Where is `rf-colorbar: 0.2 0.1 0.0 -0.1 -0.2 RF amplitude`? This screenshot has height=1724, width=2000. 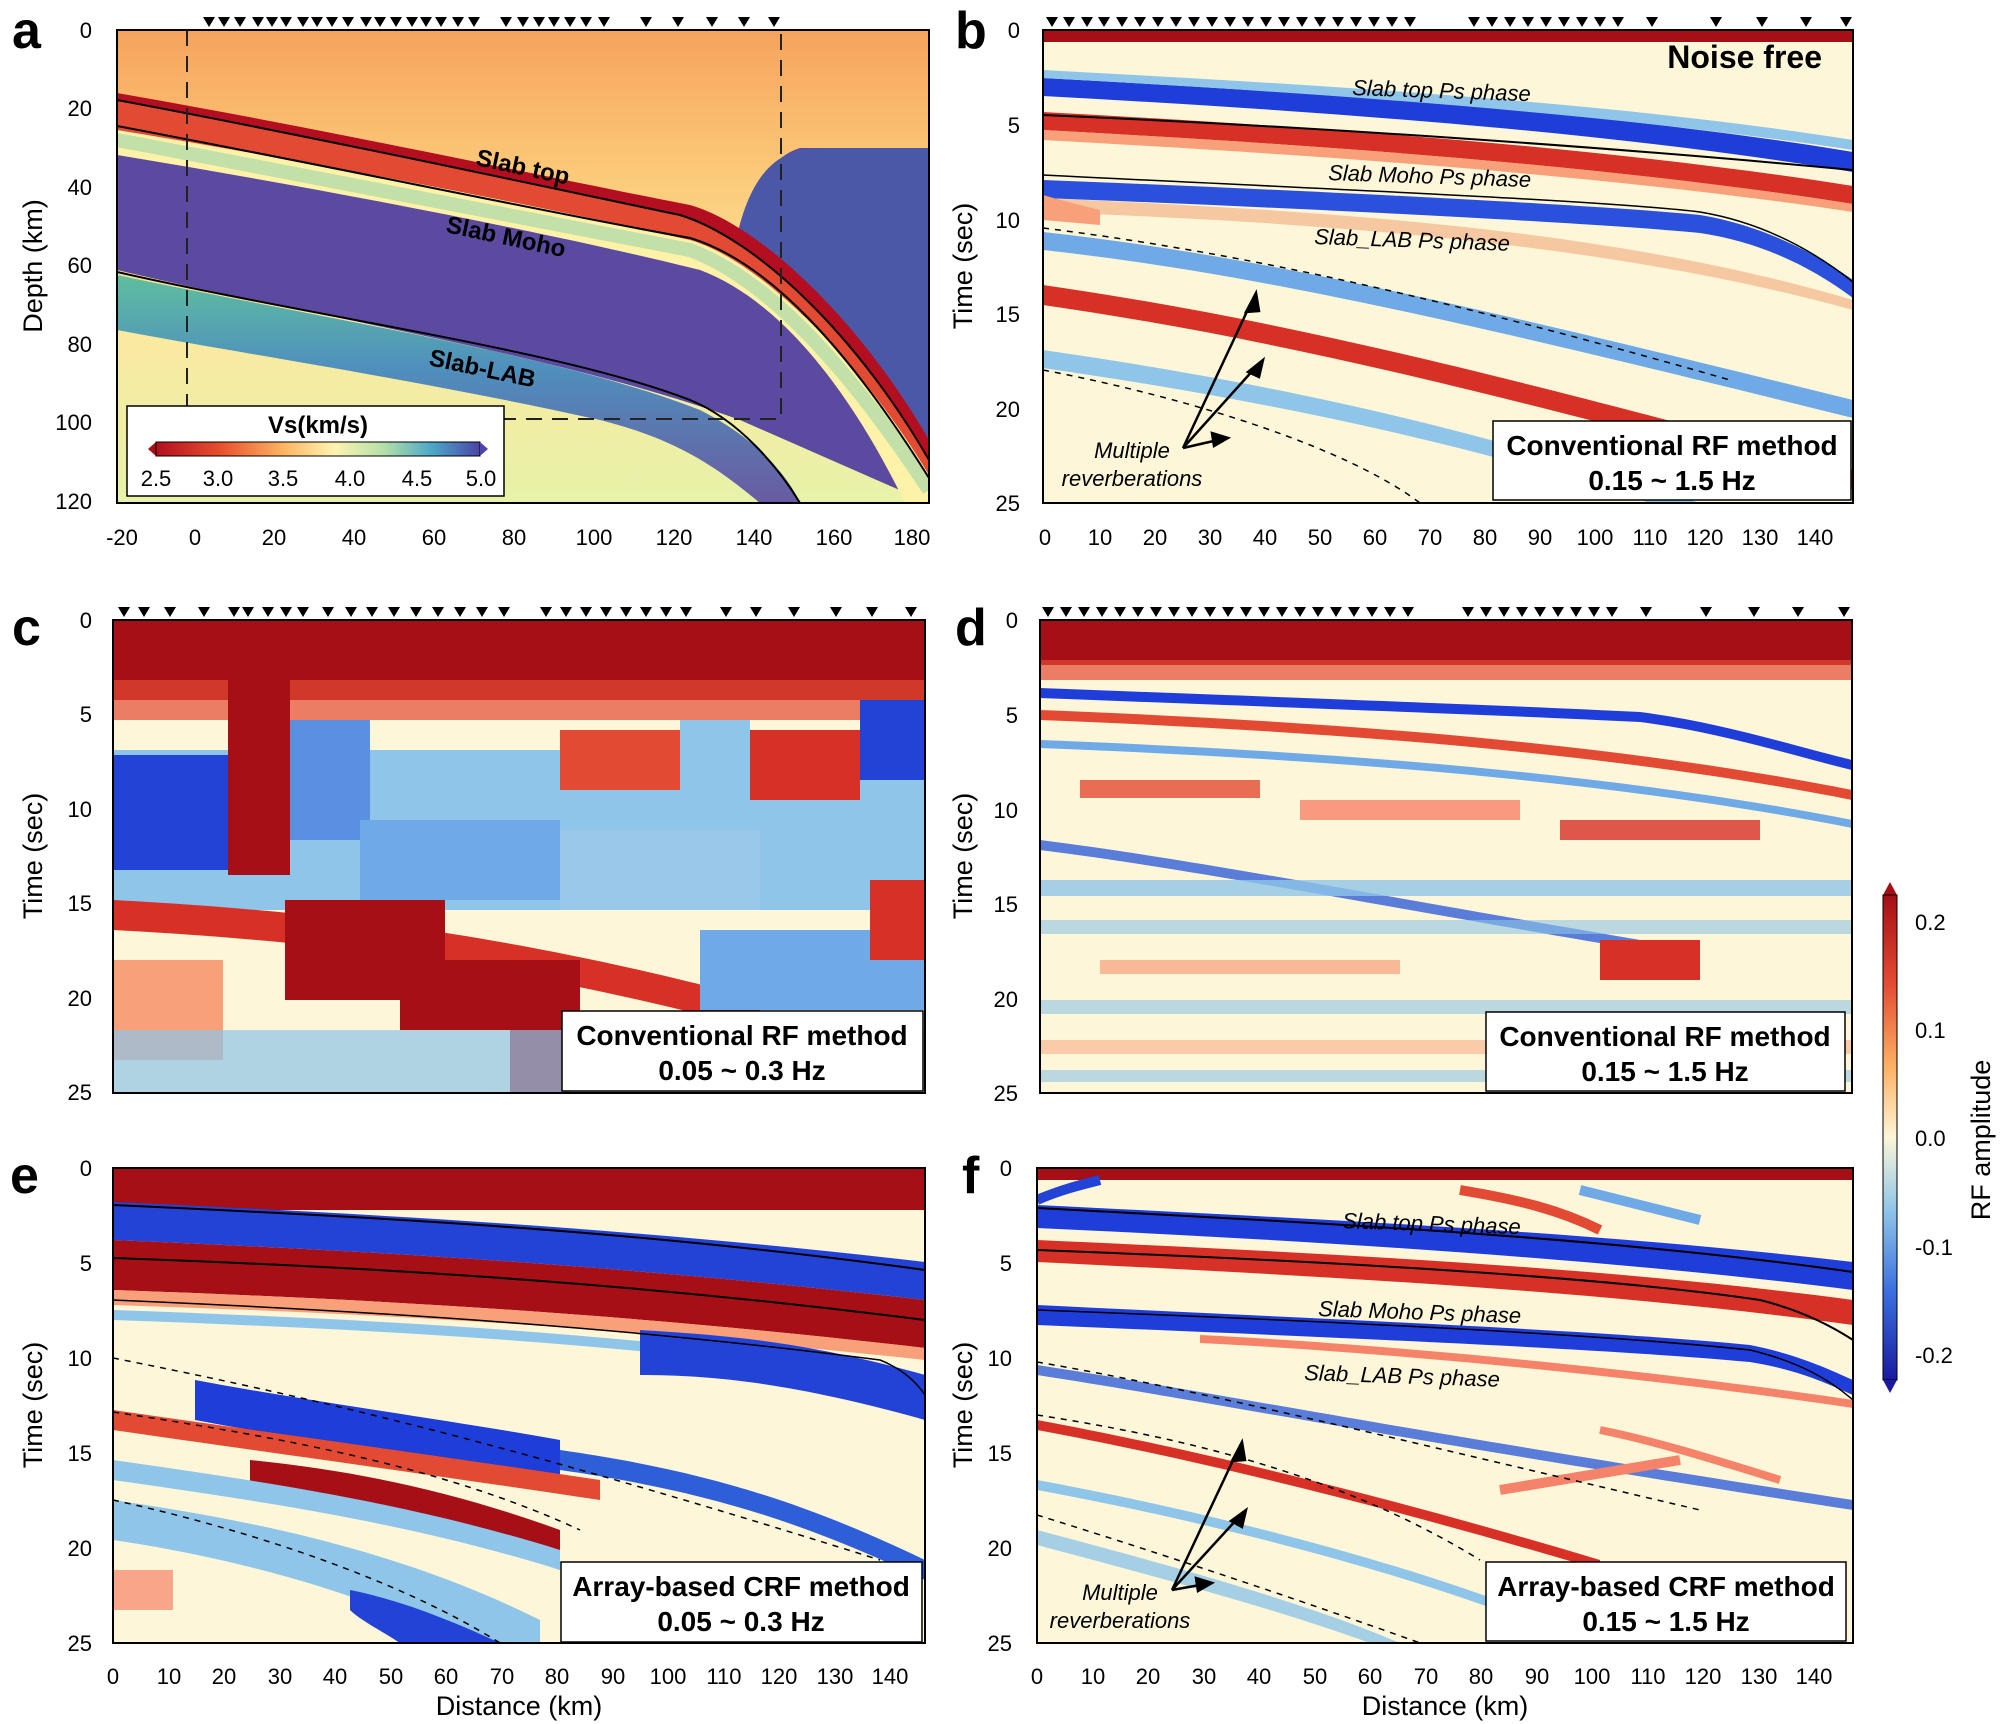
rf-colorbar: 0.2 0.1 0.0 -0.1 -0.2 RF amplitude is located at coordinates (1939, 1137).